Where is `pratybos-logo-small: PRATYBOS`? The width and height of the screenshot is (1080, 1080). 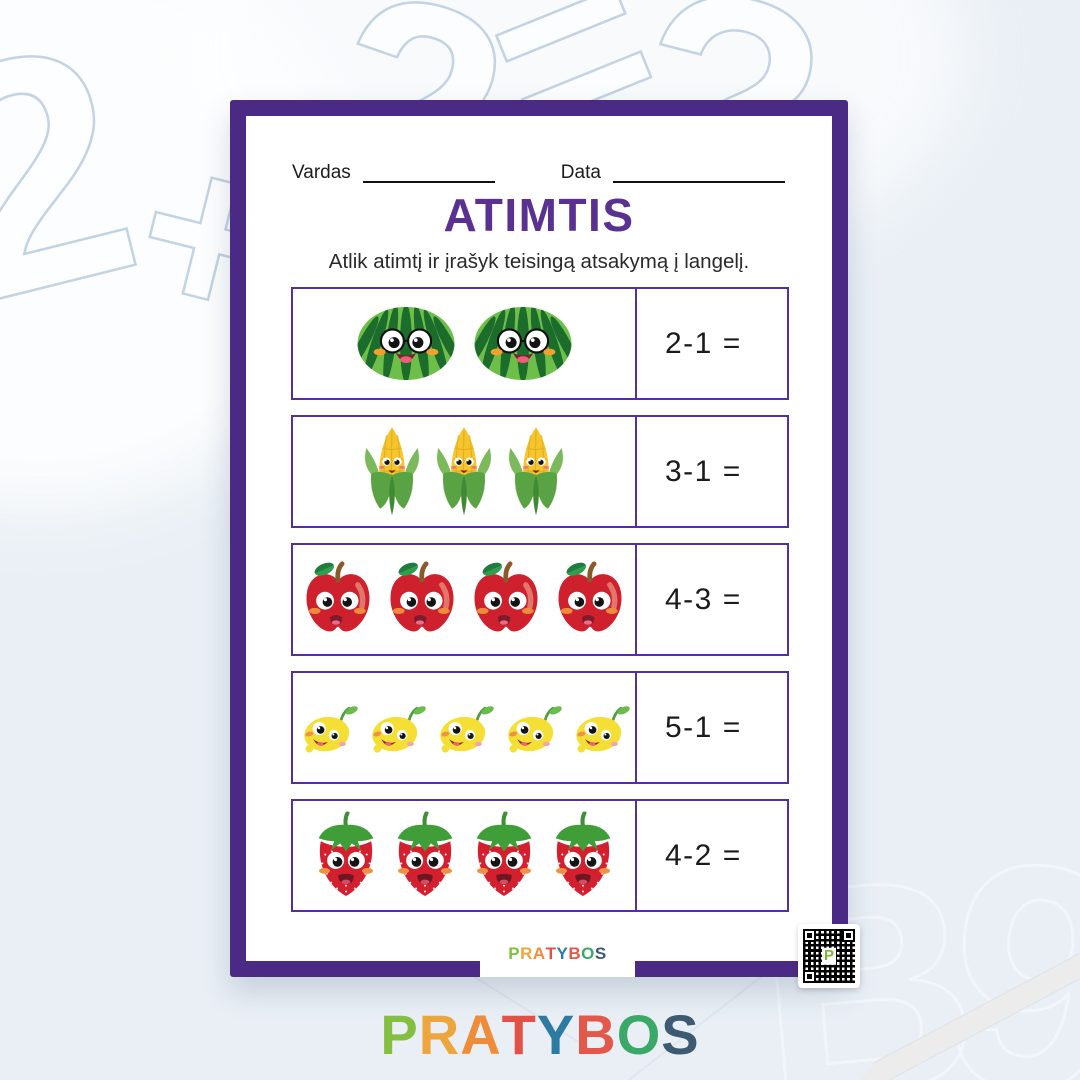
pratybos-logo-small: PRATYBOS is located at coordinates (557, 954).